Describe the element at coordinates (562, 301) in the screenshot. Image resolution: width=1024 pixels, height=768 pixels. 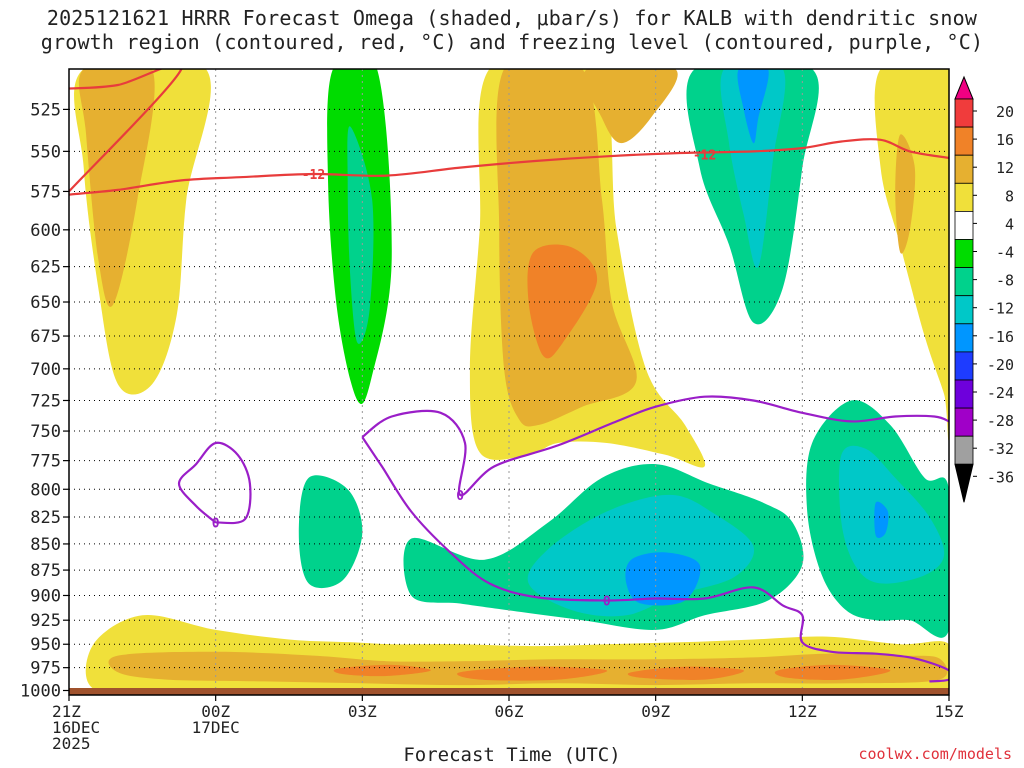
I see `upward-motion-center-core` at that location.